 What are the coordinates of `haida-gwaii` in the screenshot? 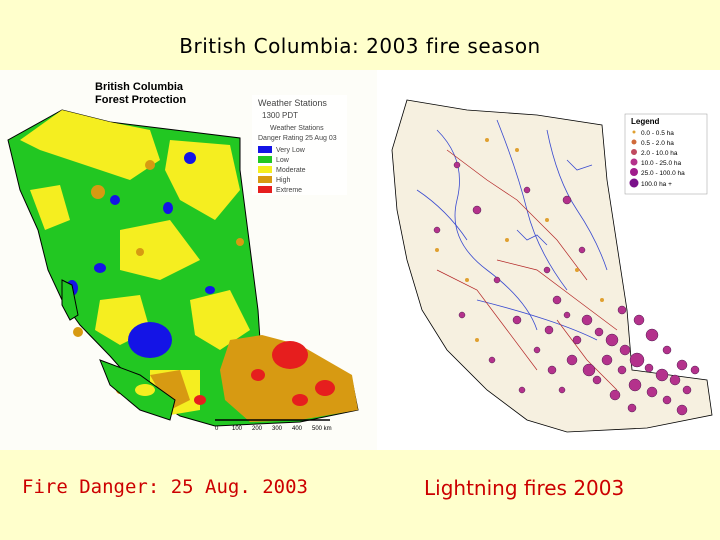 It's located at (70, 300).